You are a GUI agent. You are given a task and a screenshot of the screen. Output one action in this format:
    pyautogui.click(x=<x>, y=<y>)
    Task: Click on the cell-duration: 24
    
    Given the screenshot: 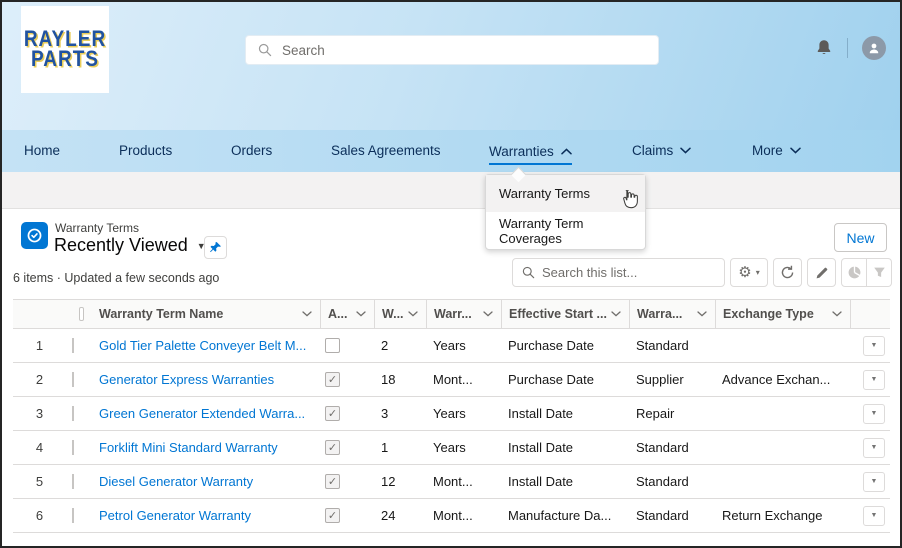 What is the action you would take?
    pyautogui.click(x=388, y=515)
    